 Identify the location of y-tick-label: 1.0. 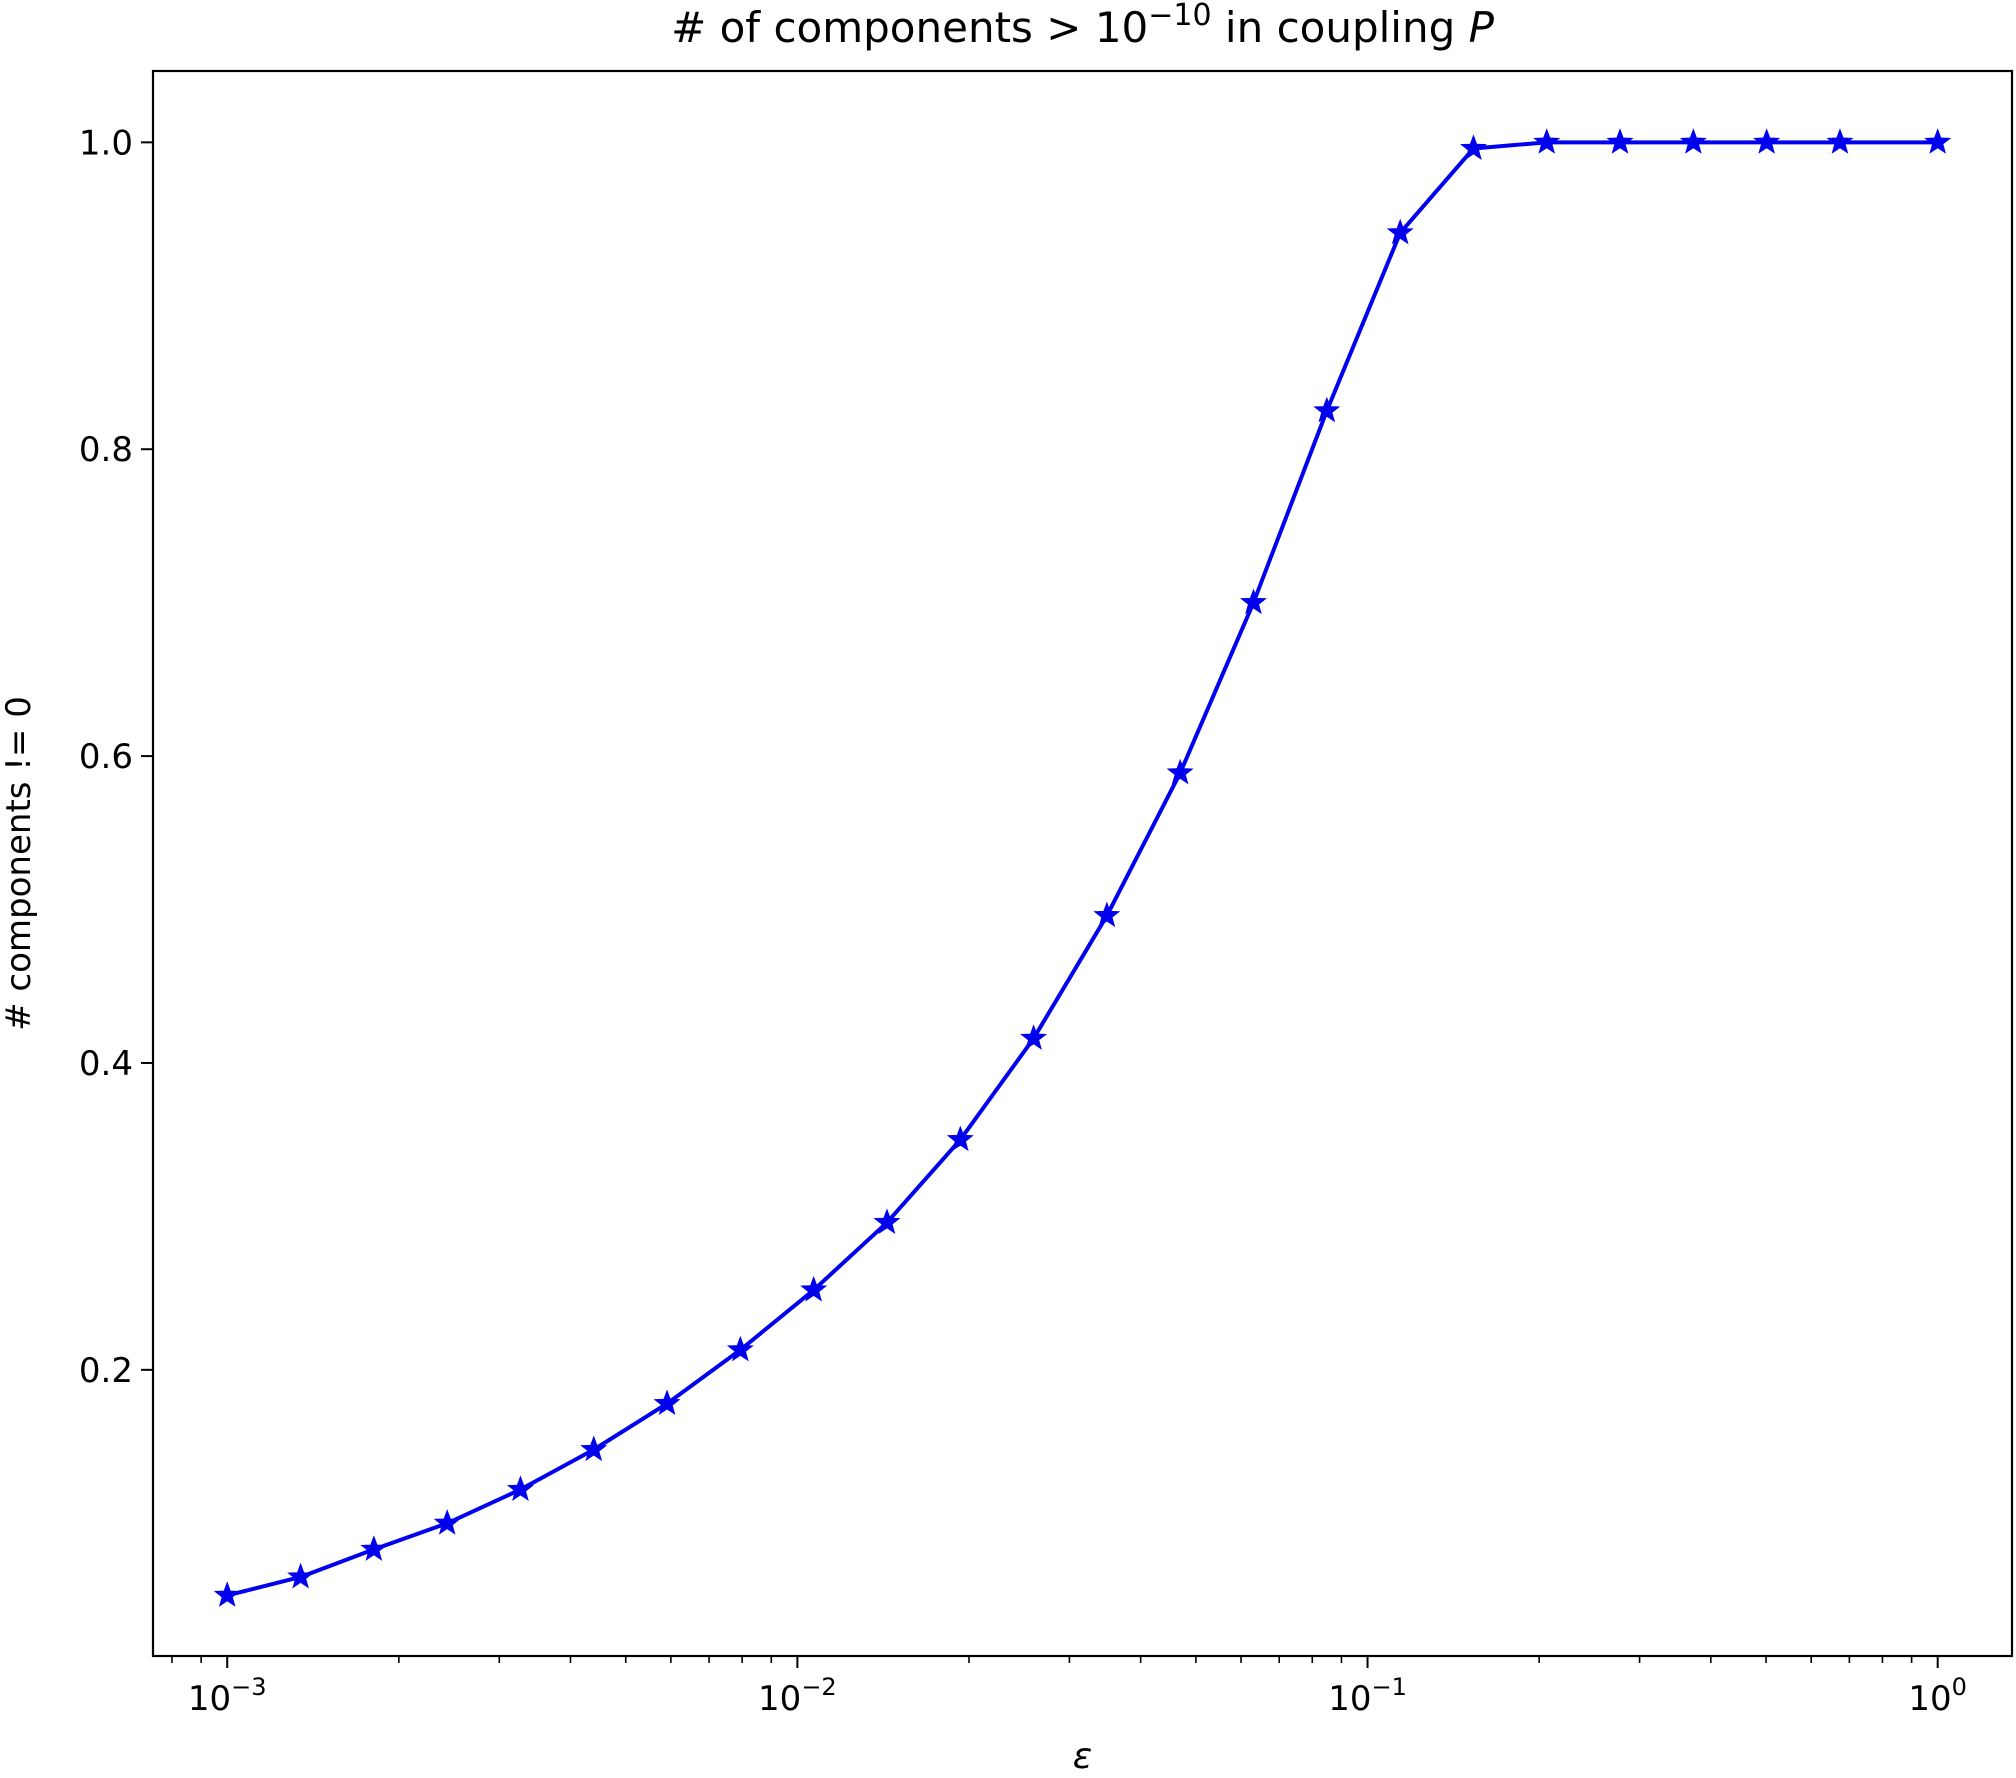
(106, 143).